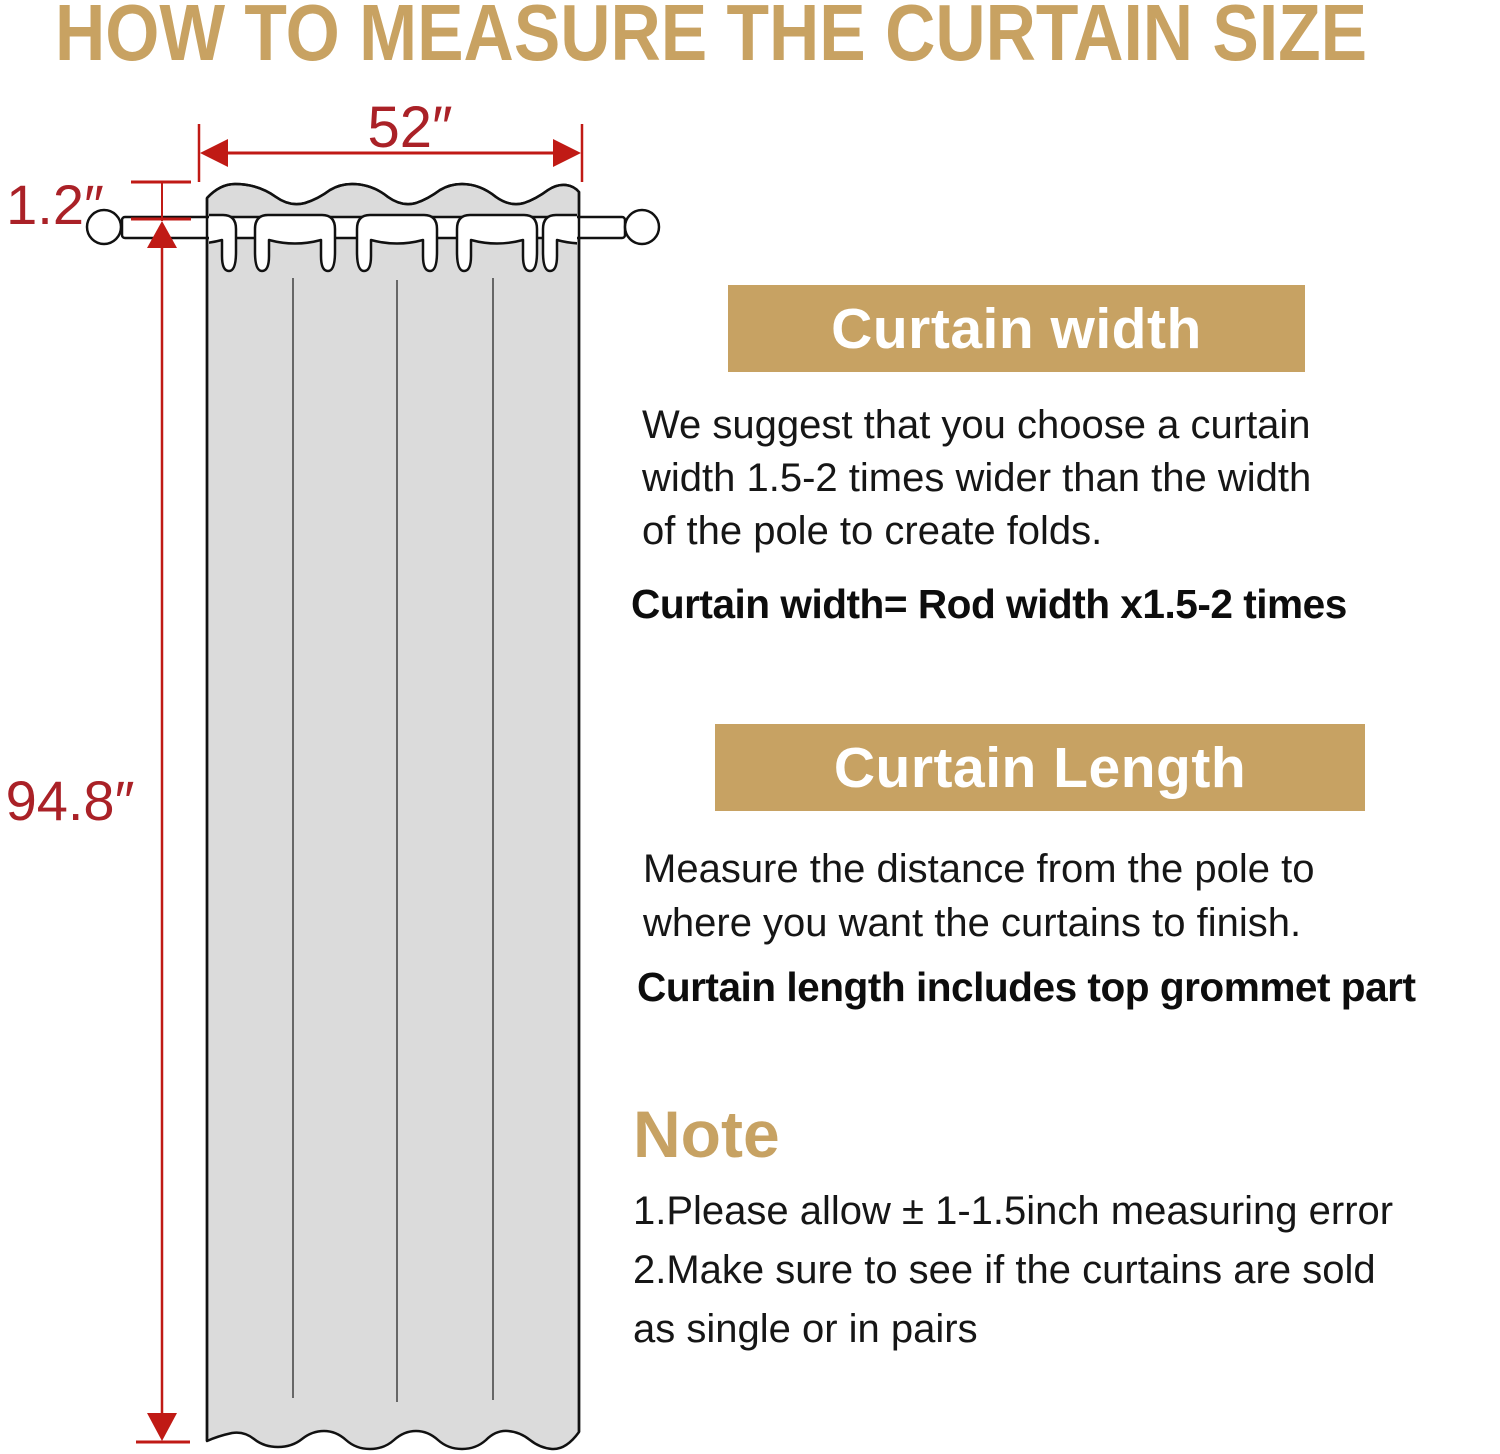  Describe the element at coordinates (409, 127) in the screenshot. I see `width-dimension-label: 52″` at that location.